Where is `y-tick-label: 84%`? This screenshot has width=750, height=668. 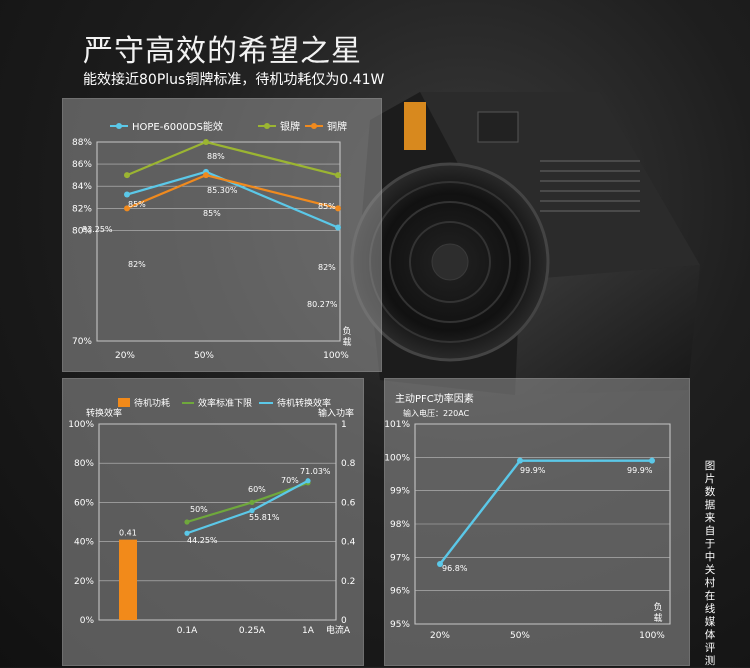 y-tick-label: 84% is located at coordinates (82, 187).